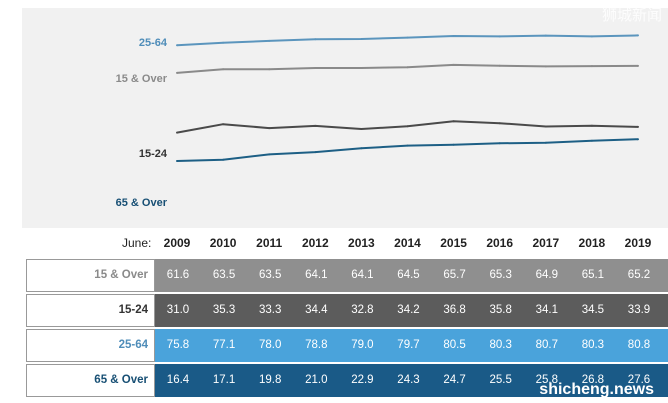 This screenshot has width=668, height=403. I want to click on series-label: 25-64, so click(152, 43).